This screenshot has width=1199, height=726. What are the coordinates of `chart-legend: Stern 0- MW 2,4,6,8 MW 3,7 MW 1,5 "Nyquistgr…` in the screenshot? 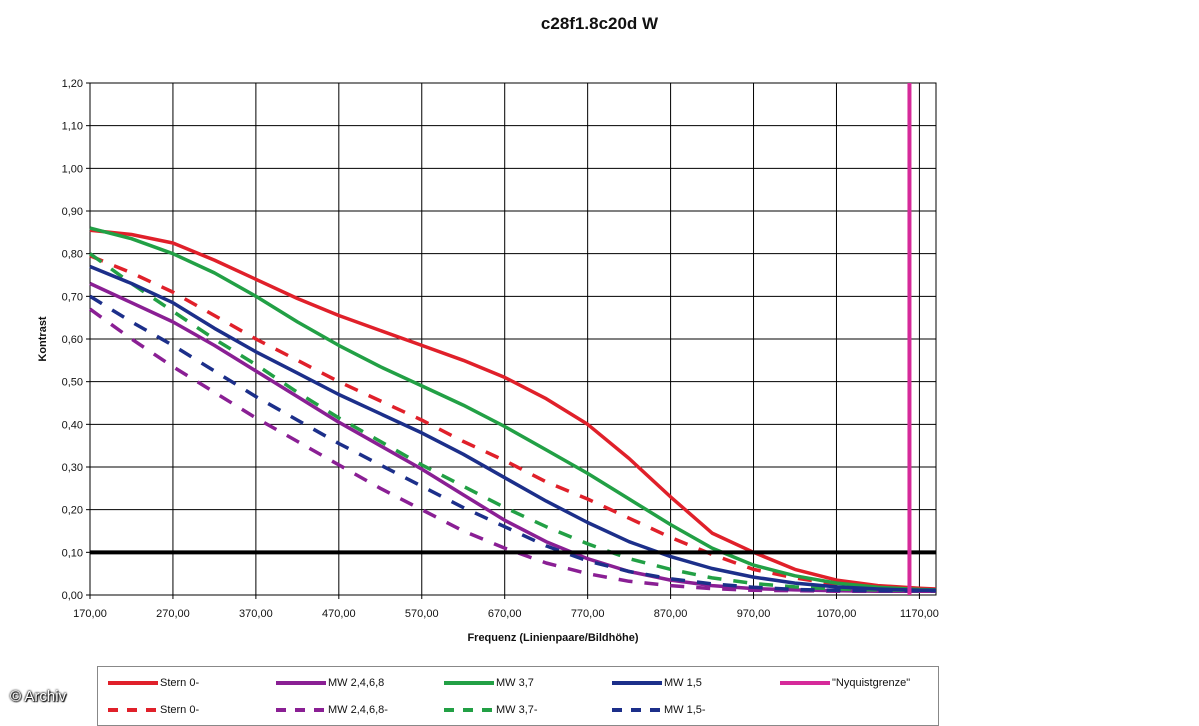 It's located at (518, 696).